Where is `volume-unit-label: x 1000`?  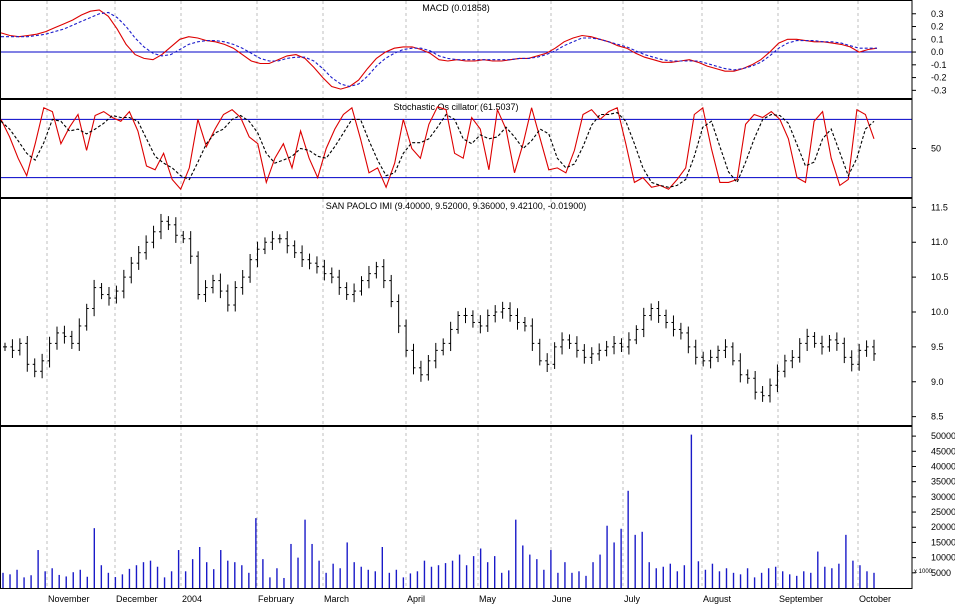 volume-unit-label: x 1000 is located at coordinates (923, 572).